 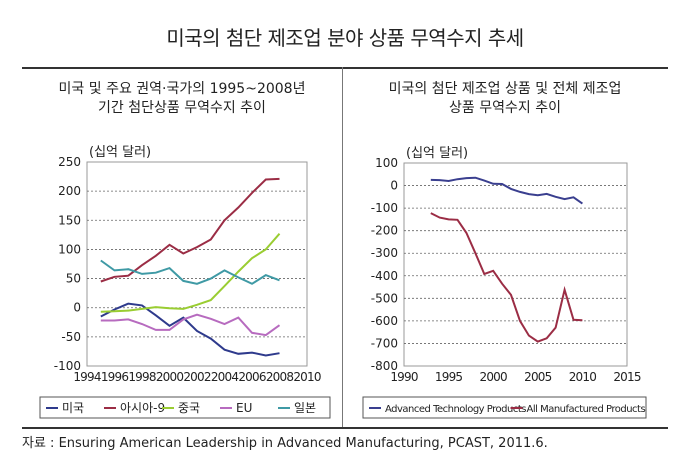 I want to click on chart0-legend-label: 중국, so click(x=189, y=408).